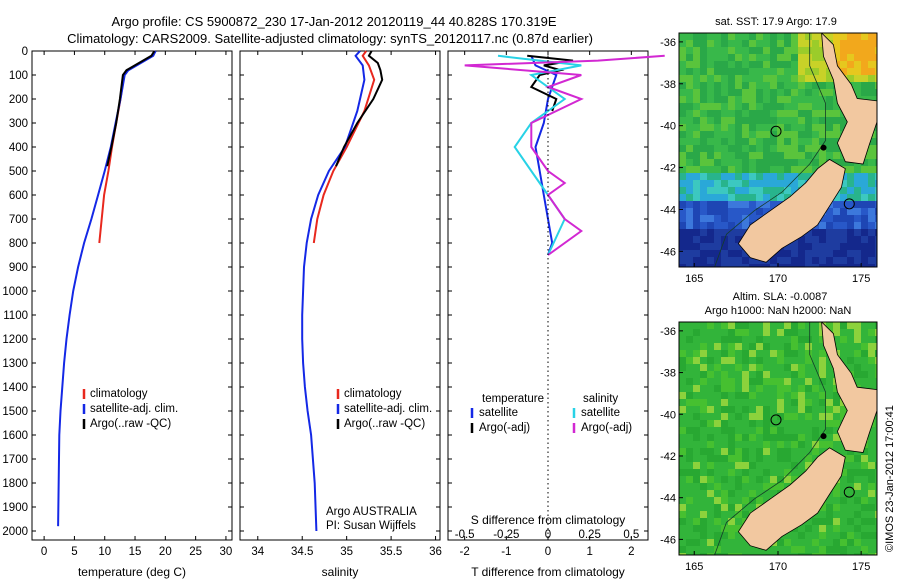 The height and width of the screenshot is (580, 900). Describe the element at coordinates (15, 292) in the screenshot. I see `y-tick-label: 1000` at that location.